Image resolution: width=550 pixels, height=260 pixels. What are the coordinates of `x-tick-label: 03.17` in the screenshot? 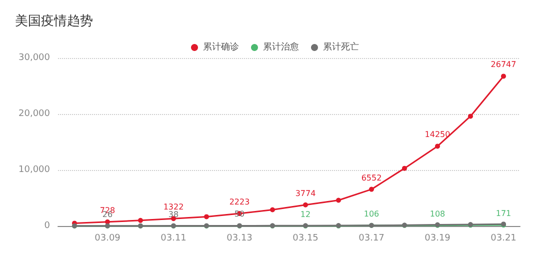 It's located at (371, 239).